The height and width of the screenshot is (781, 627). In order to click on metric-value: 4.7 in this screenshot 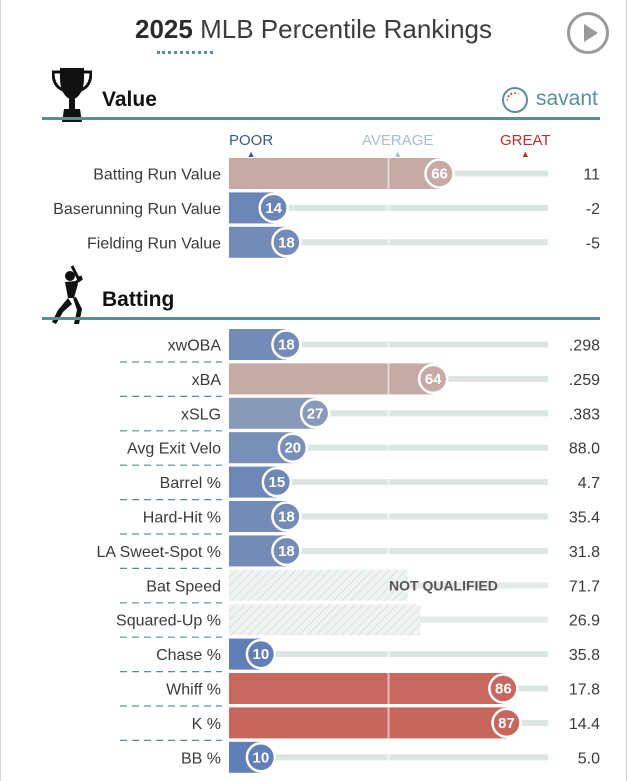, I will do `click(589, 483)`.